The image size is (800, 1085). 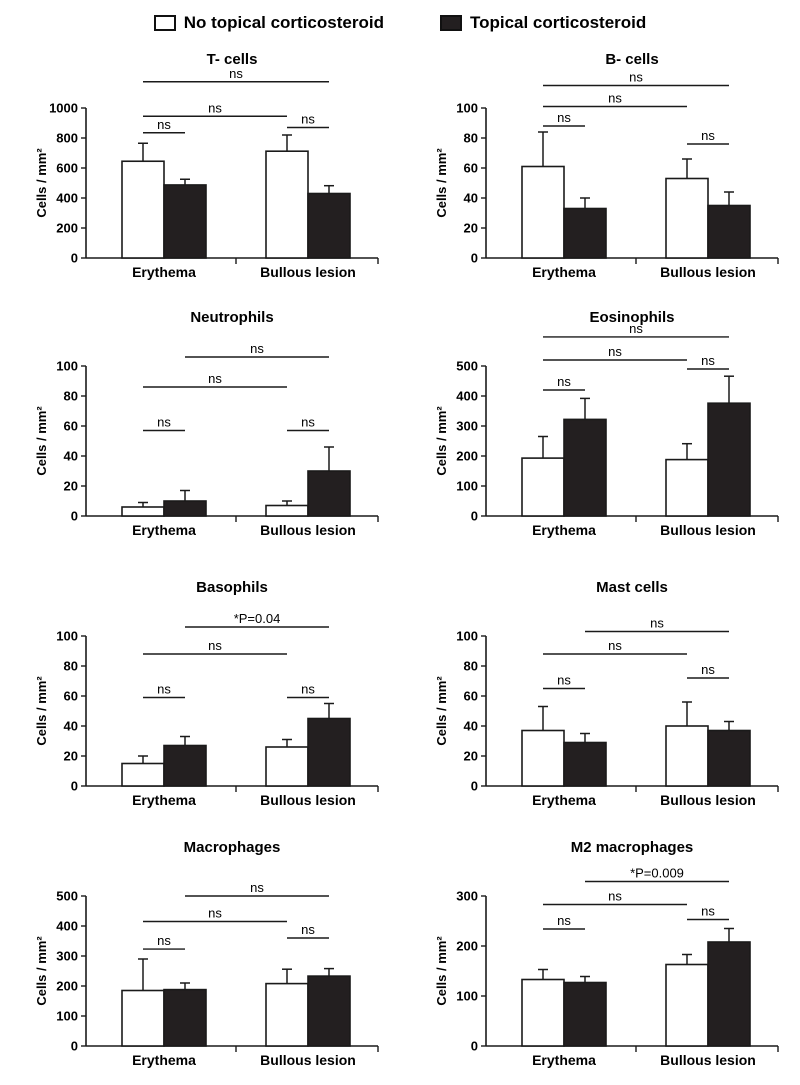 What do you see at coordinates (631, 59) in the screenshot?
I see `chart-title: B- cells` at bounding box center [631, 59].